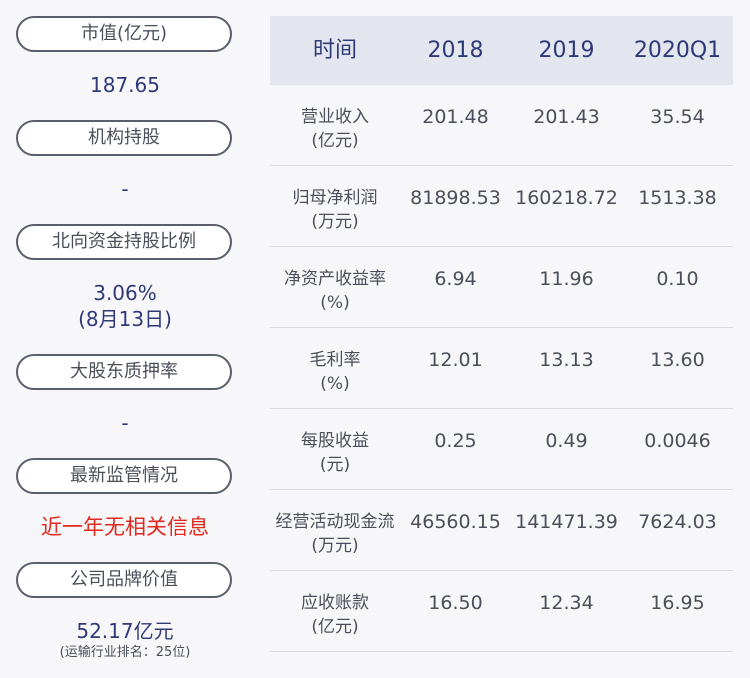 The image size is (750, 678). I want to click on table-row: 归母净利润 (万元) 81898.53 160218.72 1513.38, so click(501, 206).